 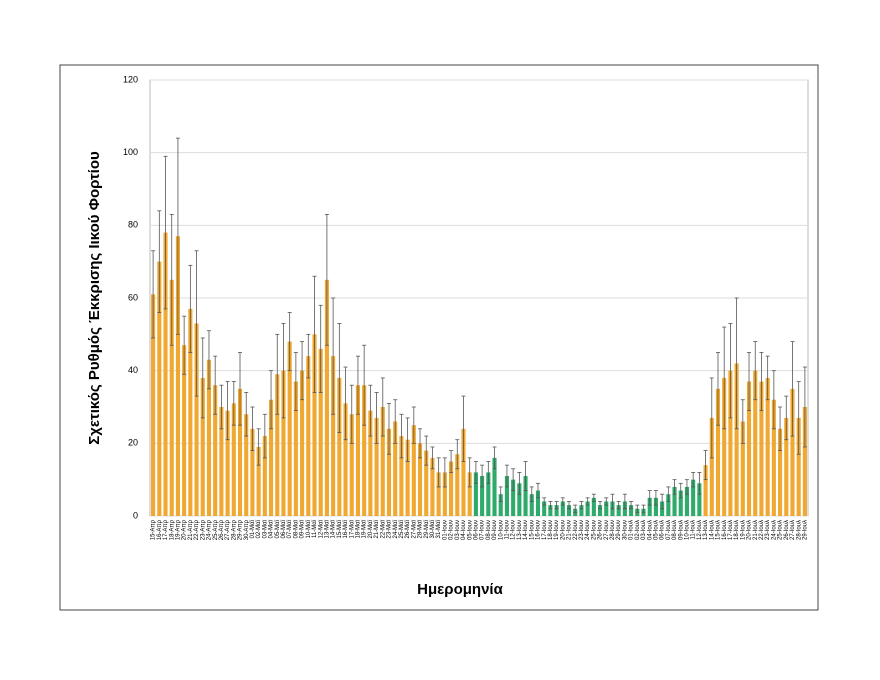 What do you see at coordinates (625, 530) in the screenshot?
I see `x-tick-label: 30-Ιουν` at bounding box center [625, 530].